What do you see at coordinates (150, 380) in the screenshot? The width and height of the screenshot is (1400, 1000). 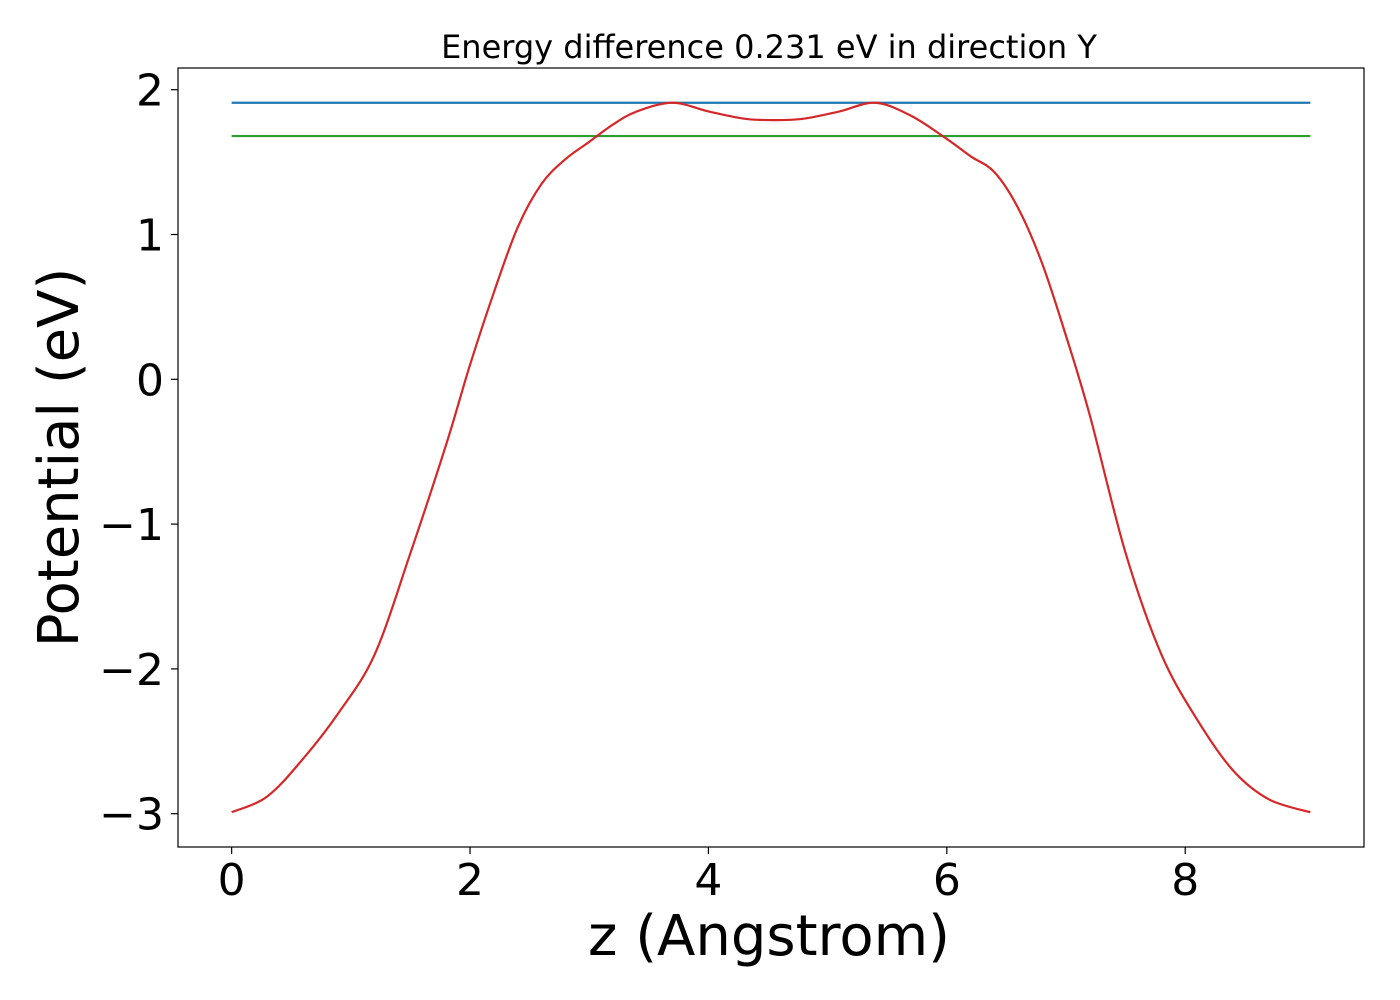 I see `y-tick-label: 0` at bounding box center [150, 380].